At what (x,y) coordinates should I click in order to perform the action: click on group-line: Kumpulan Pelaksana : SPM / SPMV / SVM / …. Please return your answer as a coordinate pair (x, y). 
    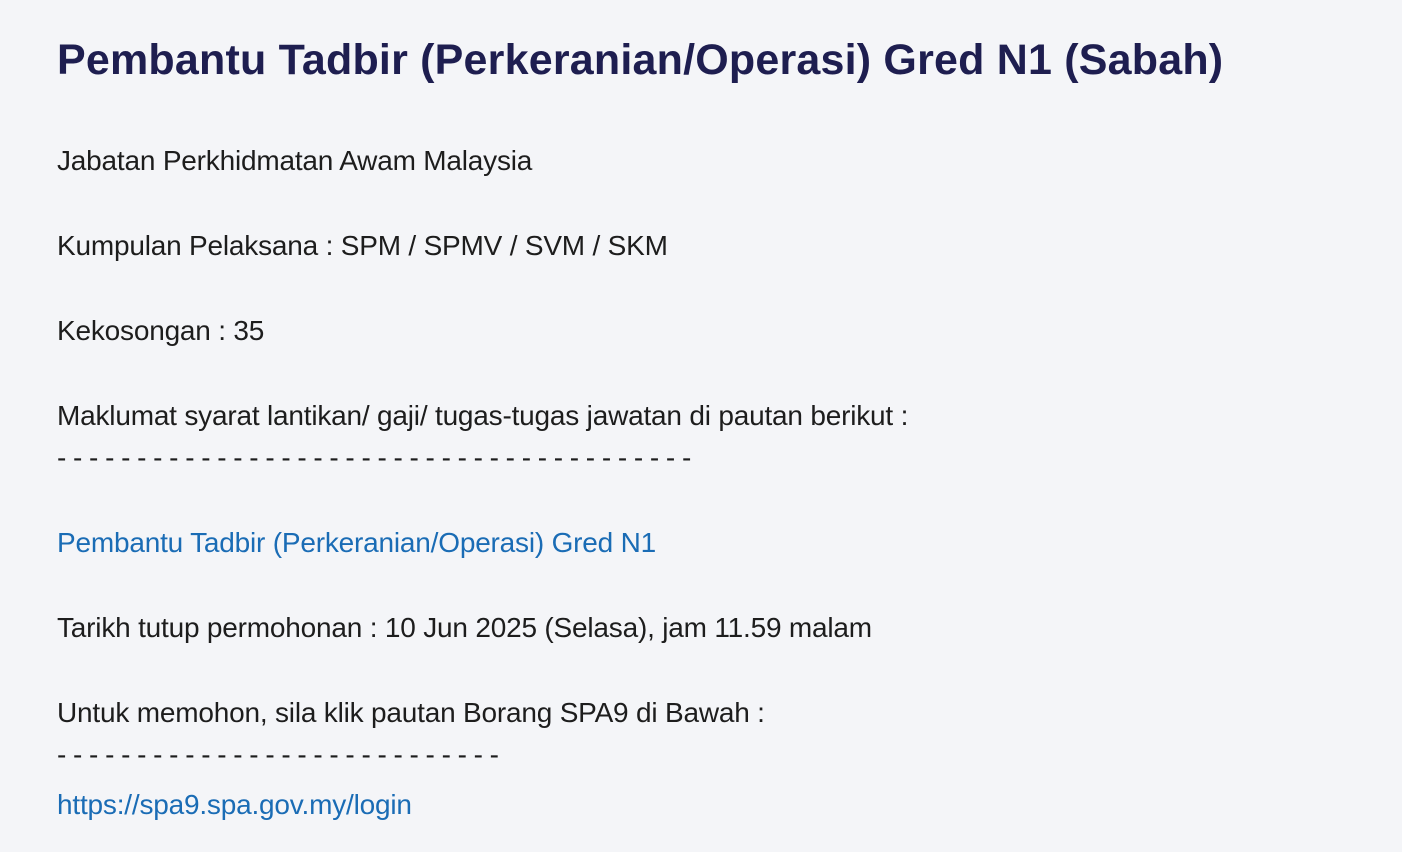
    Looking at the image, I should click on (362, 245).